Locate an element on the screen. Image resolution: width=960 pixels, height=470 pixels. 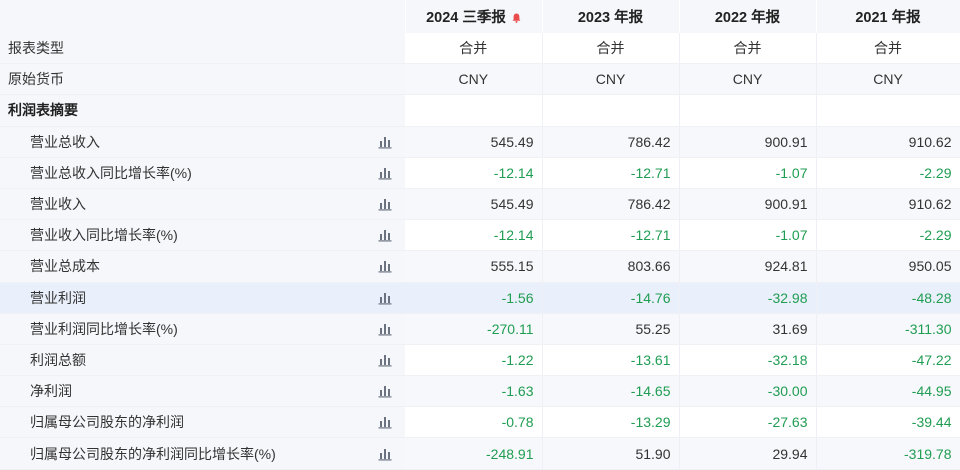
period-header: 2024 三季报 is located at coordinates (474, 16).